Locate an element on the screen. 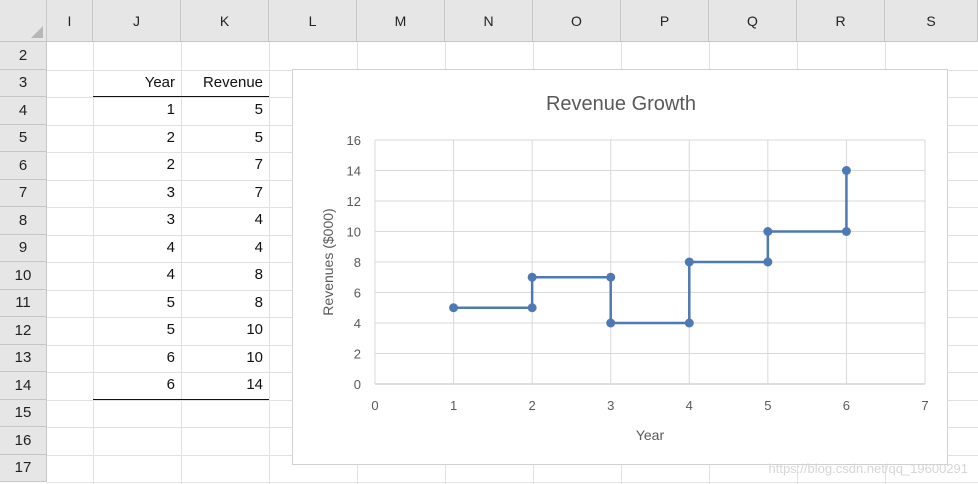  x-axis-label: Year is located at coordinates (650, 435).